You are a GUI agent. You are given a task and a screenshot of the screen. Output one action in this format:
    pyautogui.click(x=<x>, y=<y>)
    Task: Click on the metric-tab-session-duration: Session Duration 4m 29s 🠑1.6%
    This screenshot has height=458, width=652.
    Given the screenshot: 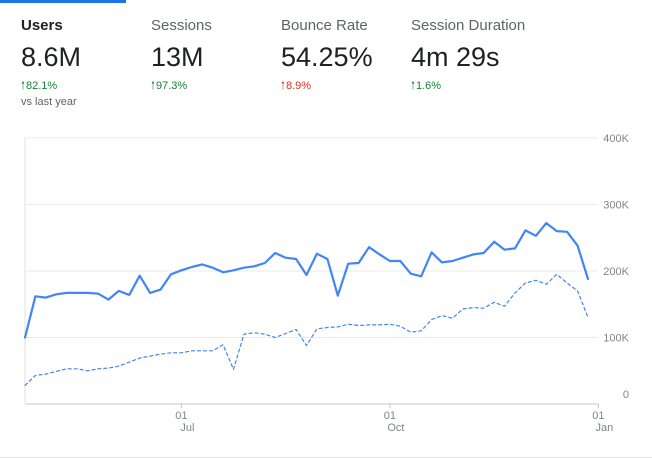 What is the action you would take?
    pyautogui.click(x=481, y=60)
    